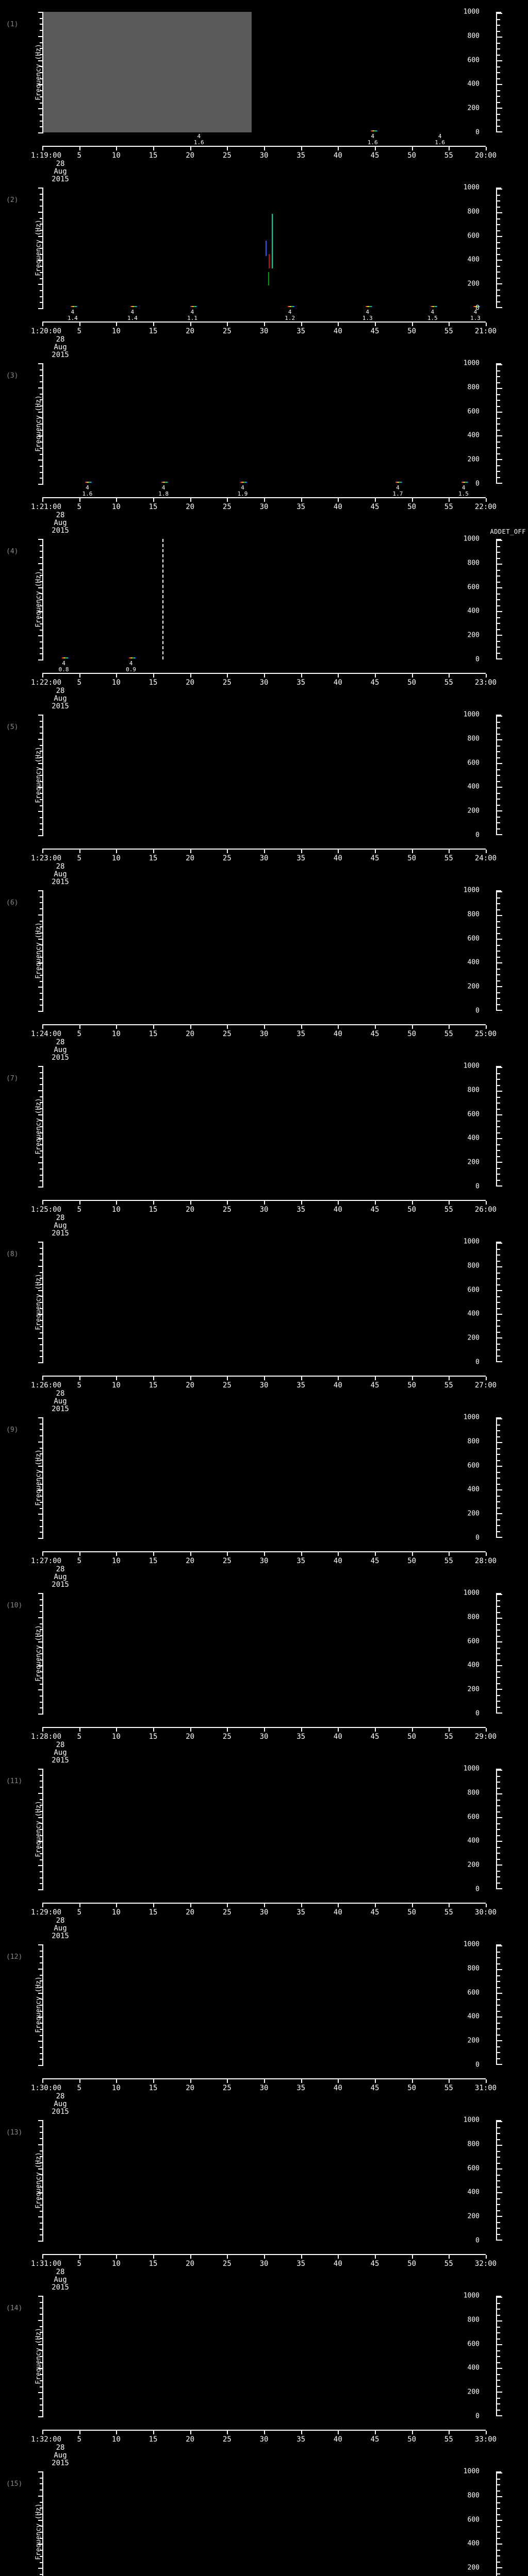  Describe the element at coordinates (367, 315) in the screenshot. I see `detection-marker-label: 4 1.3` at that location.